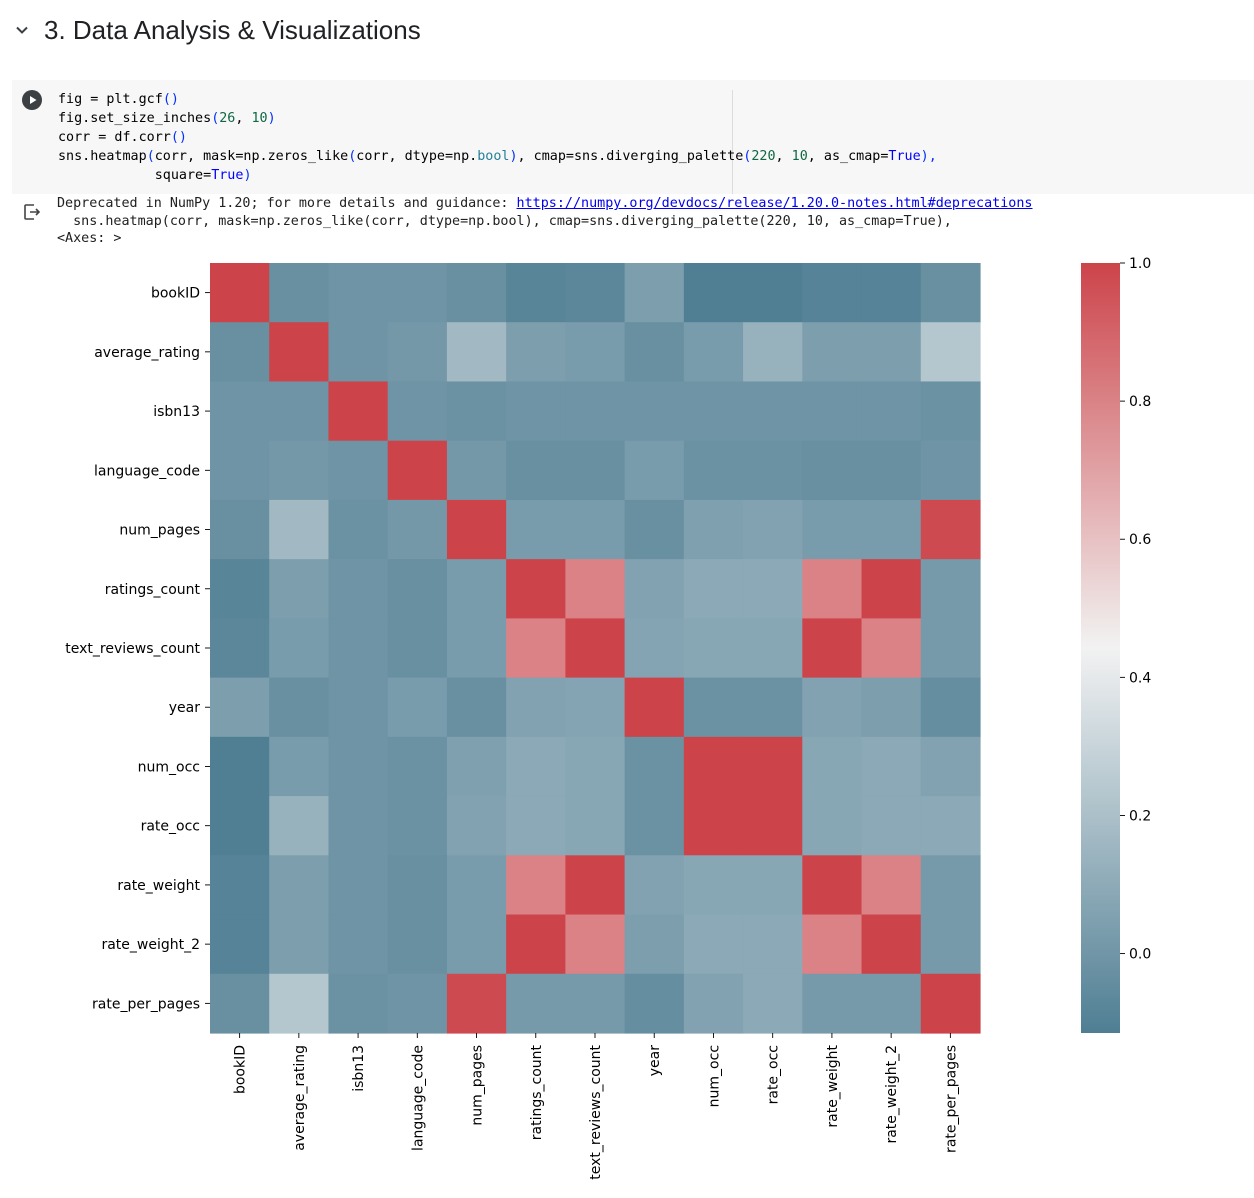 This screenshot has height=1198, width=1254. I want to click on code-ruler, so click(732, 142).